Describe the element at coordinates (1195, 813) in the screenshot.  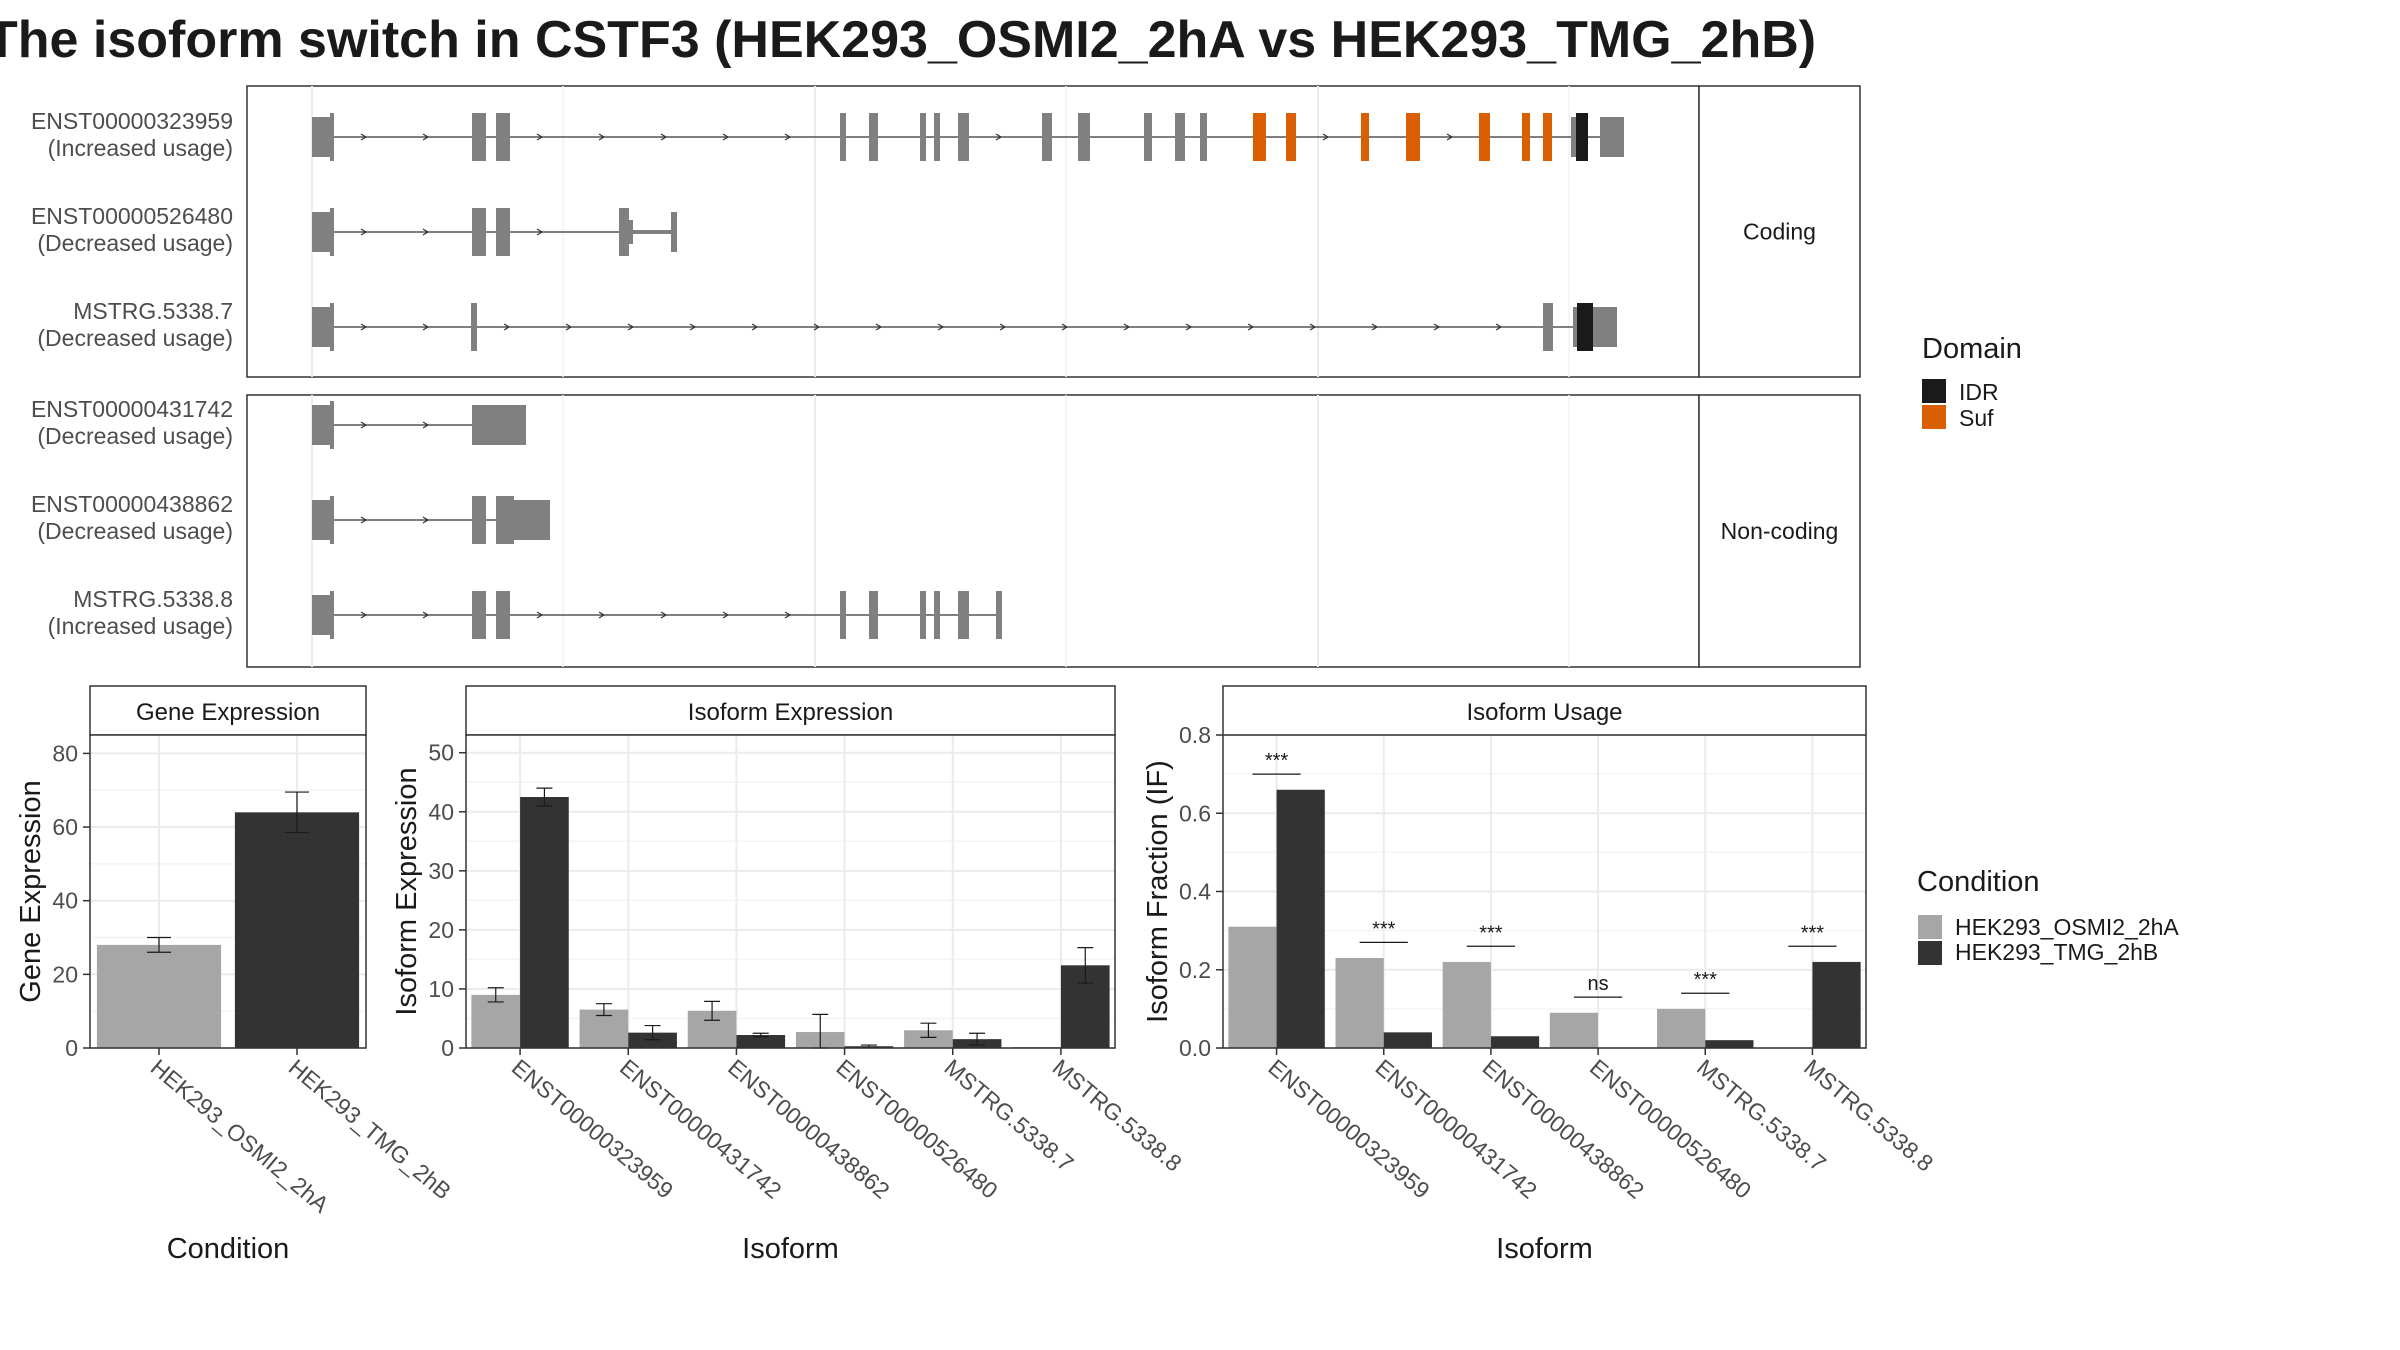
I see `y-tick-label: 0.6` at that location.